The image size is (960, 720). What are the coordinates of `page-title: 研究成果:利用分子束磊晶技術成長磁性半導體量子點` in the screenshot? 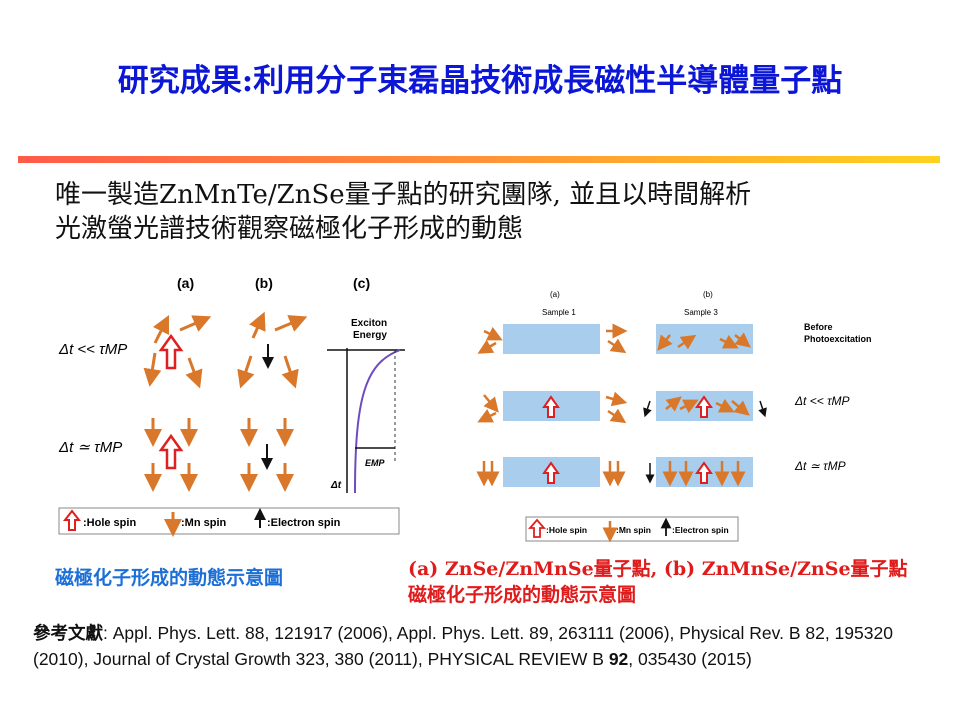 It's located at (480, 77).